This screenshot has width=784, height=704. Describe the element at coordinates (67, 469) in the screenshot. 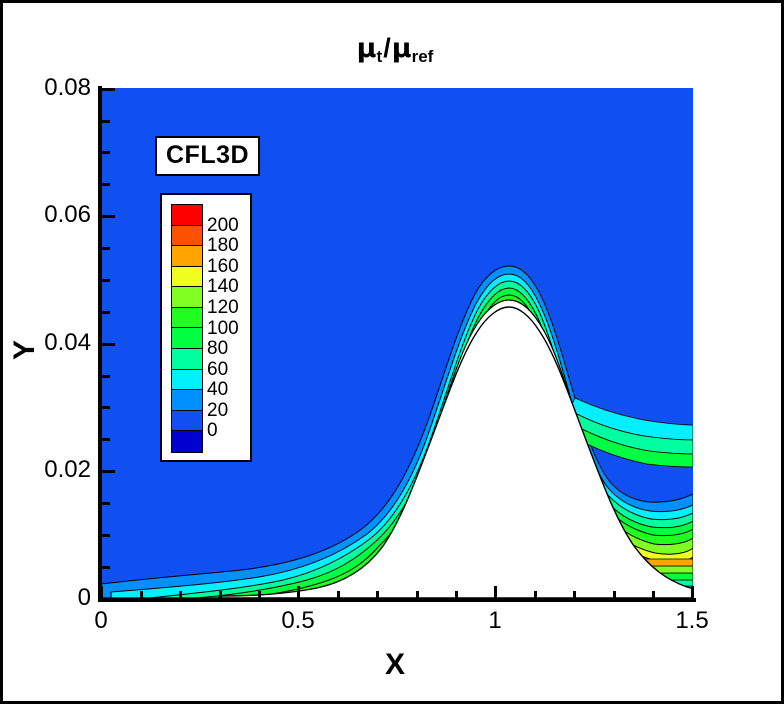

I see `y-ticklabel-002: 0.02` at that location.